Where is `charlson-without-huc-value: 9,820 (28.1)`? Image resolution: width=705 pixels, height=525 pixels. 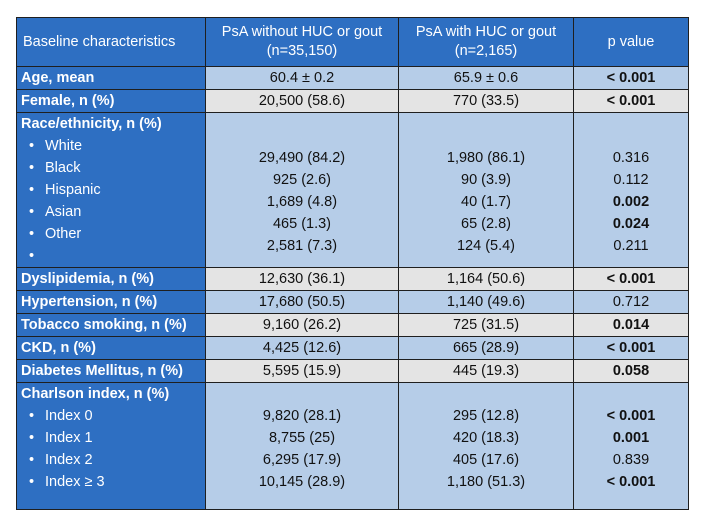 charlson-without-huc-value: 9,820 (28.1) is located at coordinates (302, 416).